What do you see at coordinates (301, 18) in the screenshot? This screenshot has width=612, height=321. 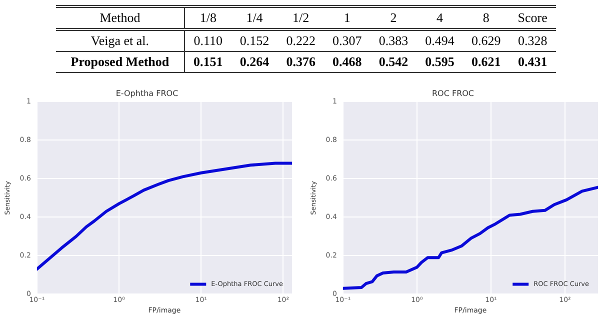 I see `x-tick-label: 1/2` at bounding box center [301, 18].